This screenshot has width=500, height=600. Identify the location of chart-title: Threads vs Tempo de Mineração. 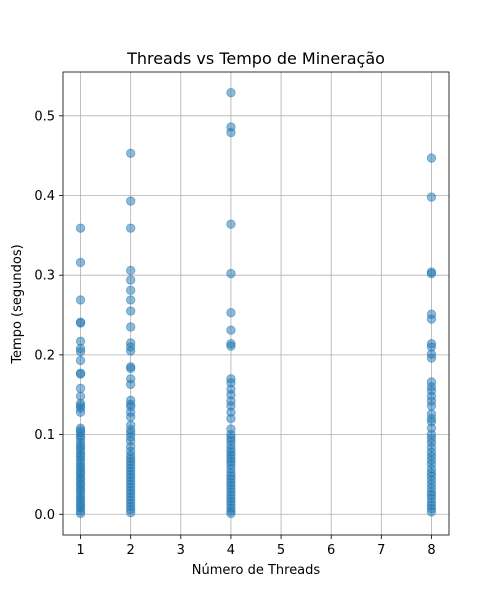
(255, 58).